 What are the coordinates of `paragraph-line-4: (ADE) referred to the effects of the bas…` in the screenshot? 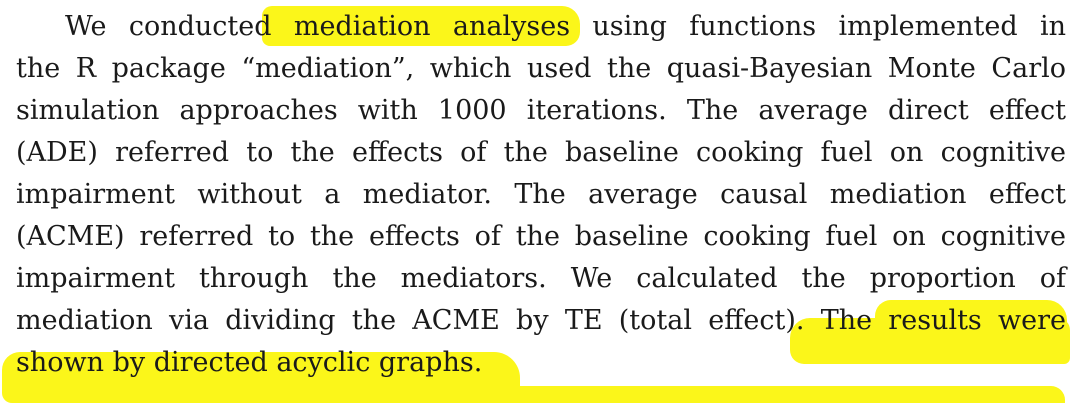 It's located at (541, 152).